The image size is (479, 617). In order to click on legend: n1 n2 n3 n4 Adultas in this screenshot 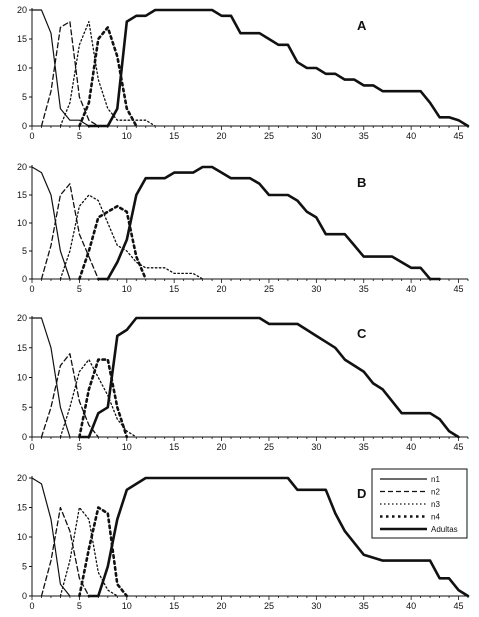, I will do `click(419, 503)`.